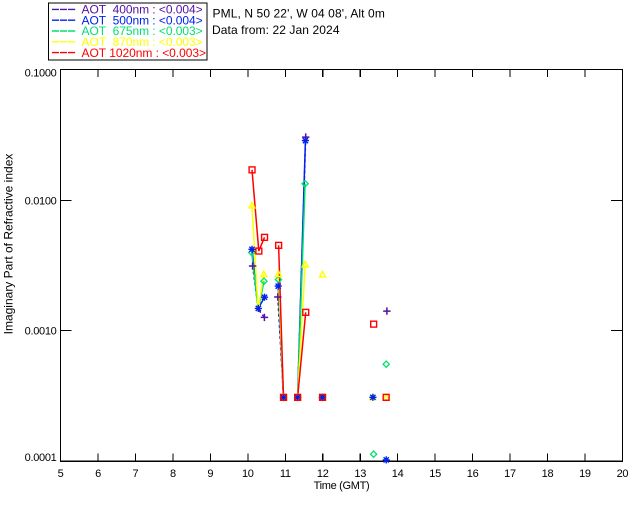  I want to click on svg-text: 0.0001, so click(41, 458).